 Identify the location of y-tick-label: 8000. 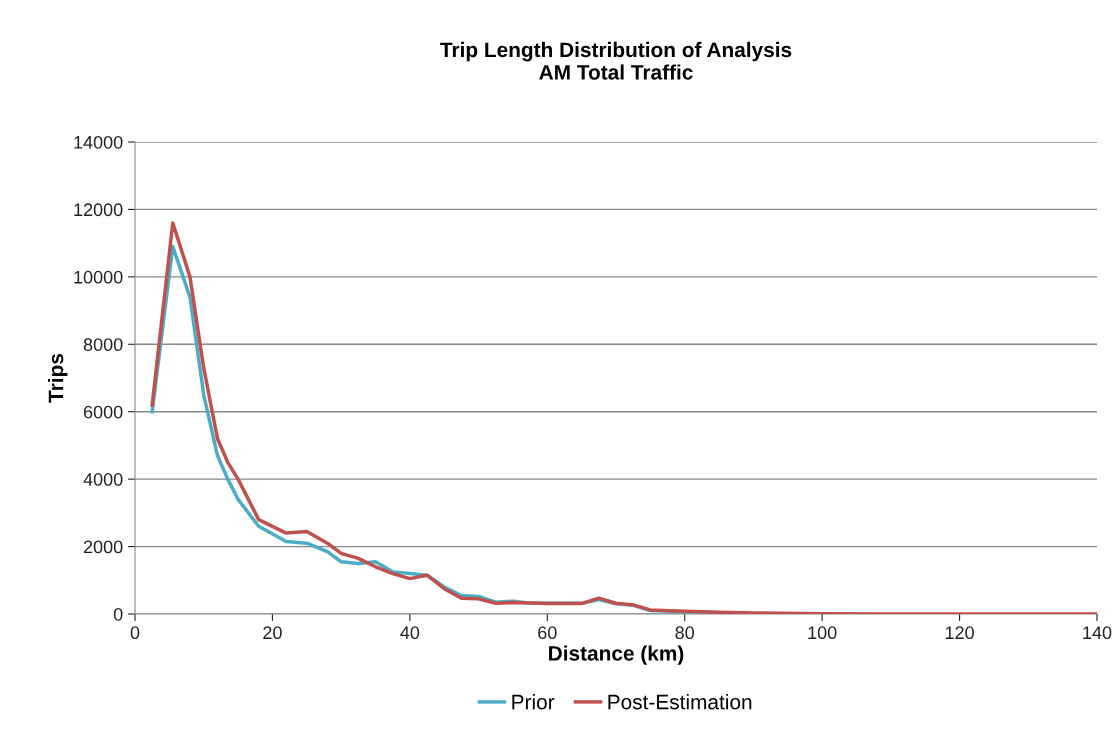
(103, 345).